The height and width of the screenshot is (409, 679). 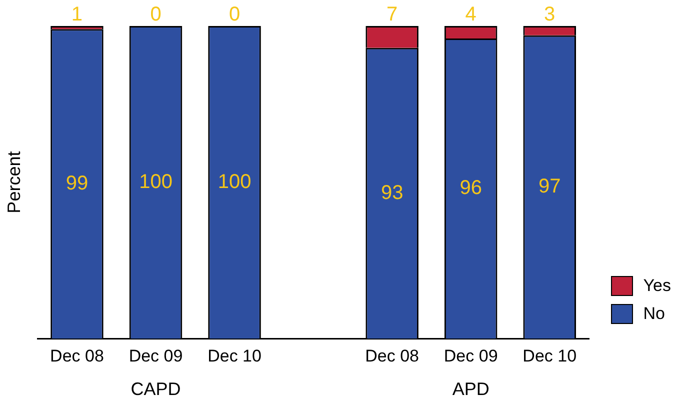 What do you see at coordinates (657, 286) in the screenshot?
I see `legend-label: Yes` at bounding box center [657, 286].